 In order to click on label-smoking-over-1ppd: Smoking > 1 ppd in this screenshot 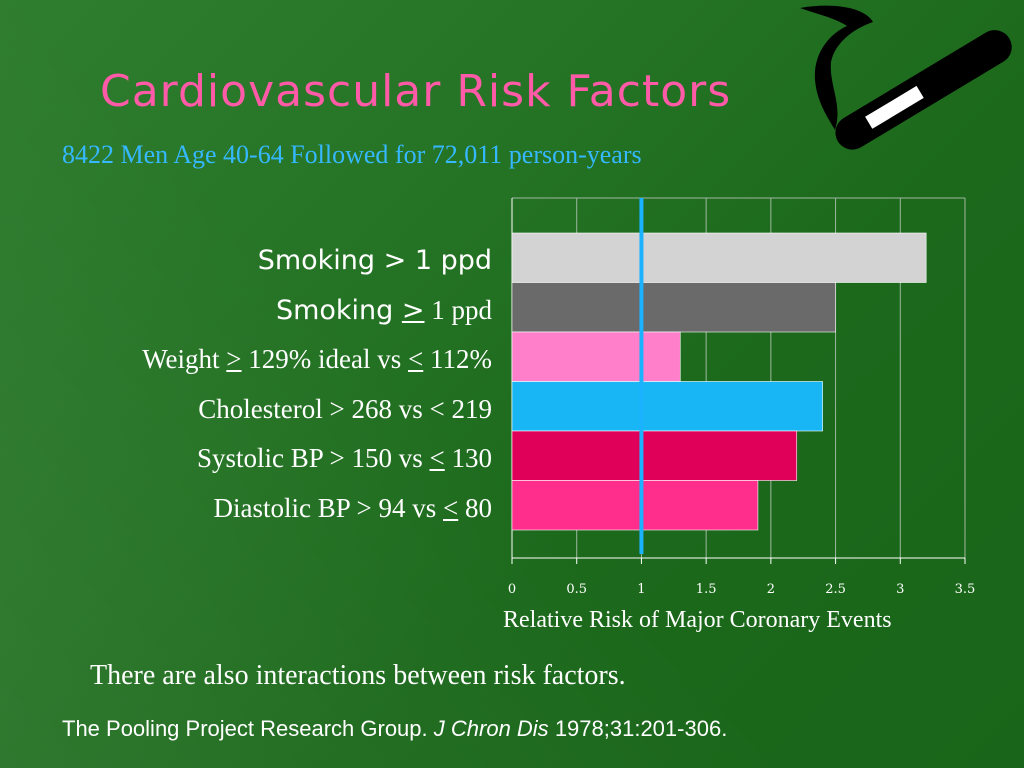, I will do `click(374, 260)`.